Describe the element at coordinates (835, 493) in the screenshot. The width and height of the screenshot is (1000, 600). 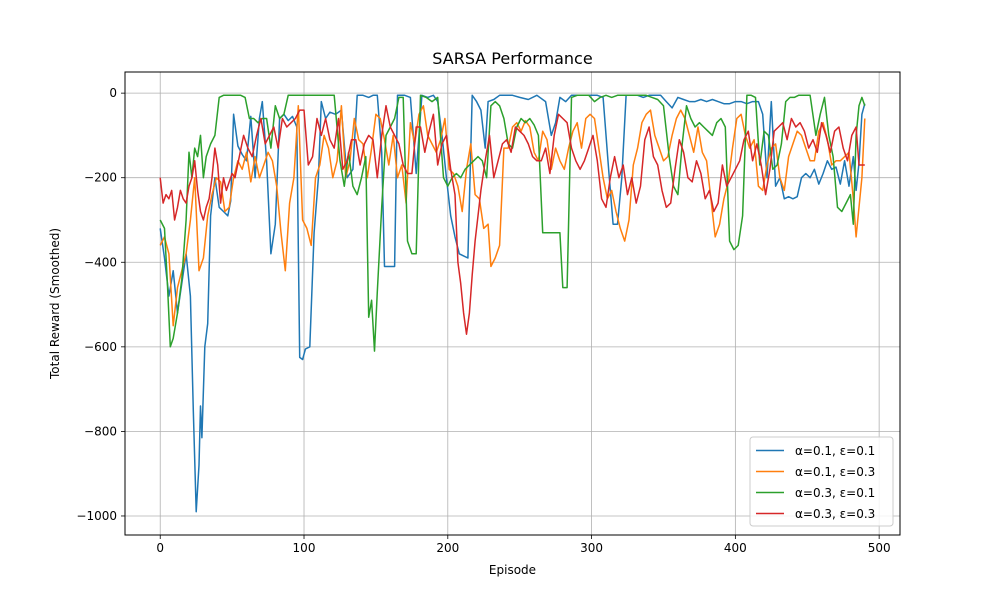
I see `legend-label-3: α=0.3, ε=0.1` at that location.